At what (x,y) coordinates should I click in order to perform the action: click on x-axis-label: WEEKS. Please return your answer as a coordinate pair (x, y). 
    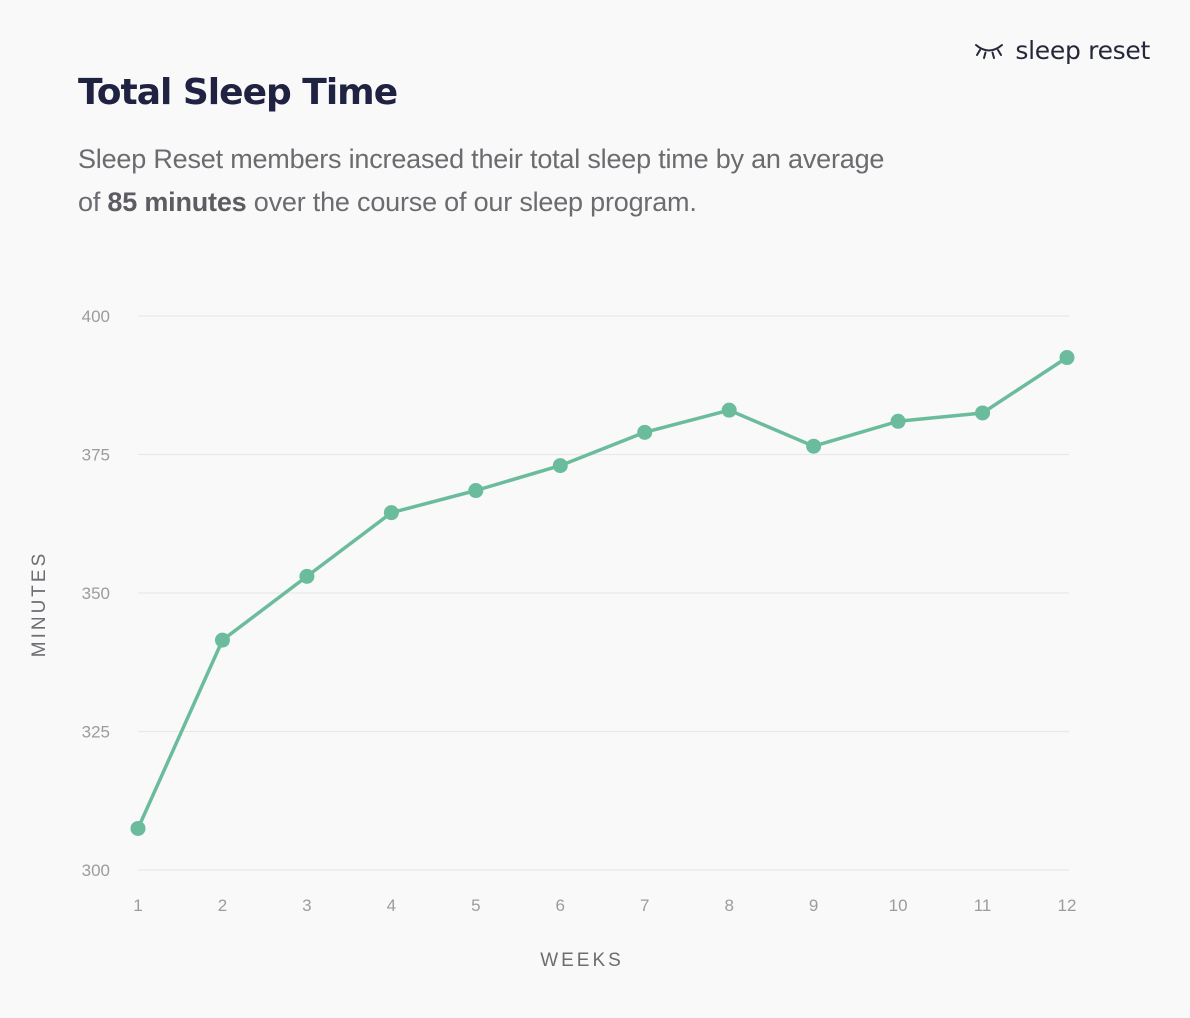
    Looking at the image, I should click on (582, 960).